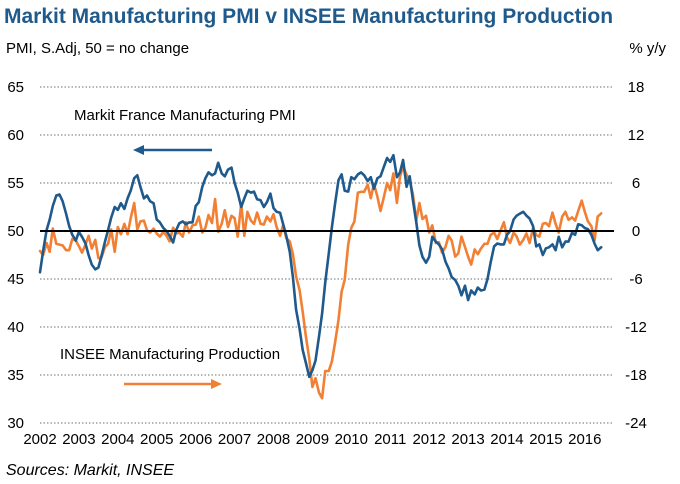 This screenshot has height=484, width=680. What do you see at coordinates (636, 327) in the screenshot?
I see `right-tick--12: -12` at bounding box center [636, 327].